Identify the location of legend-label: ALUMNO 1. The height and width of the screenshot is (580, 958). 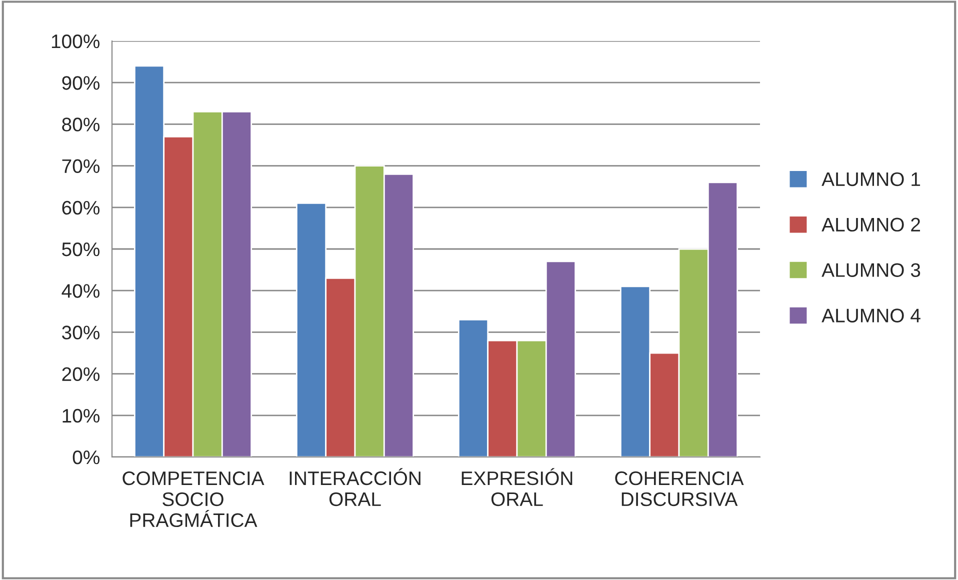
(871, 179).